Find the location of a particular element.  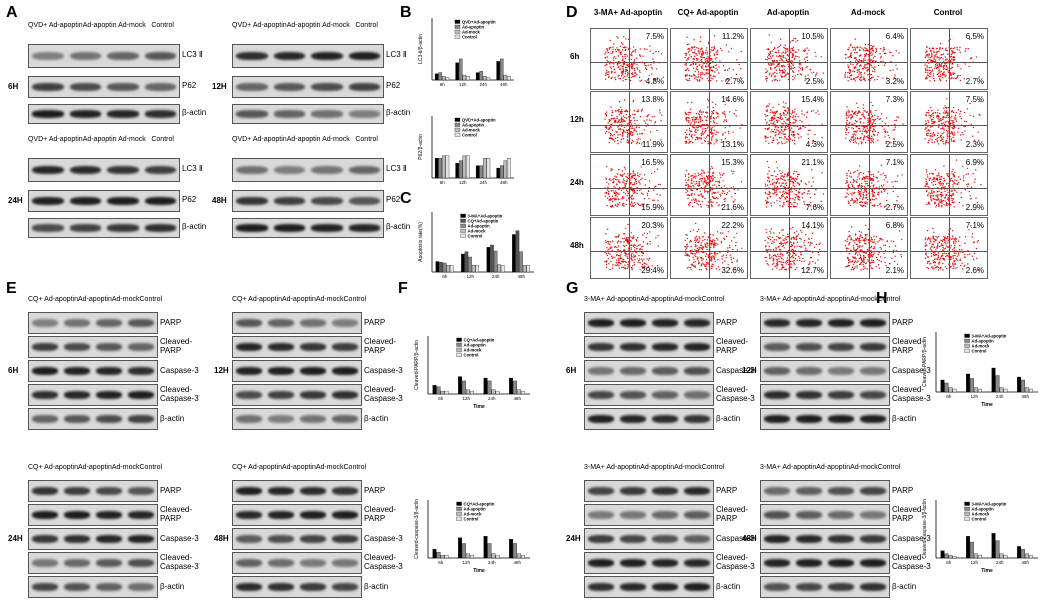

lane-label: Ad-apoptin is located at coordinates (303, 25).